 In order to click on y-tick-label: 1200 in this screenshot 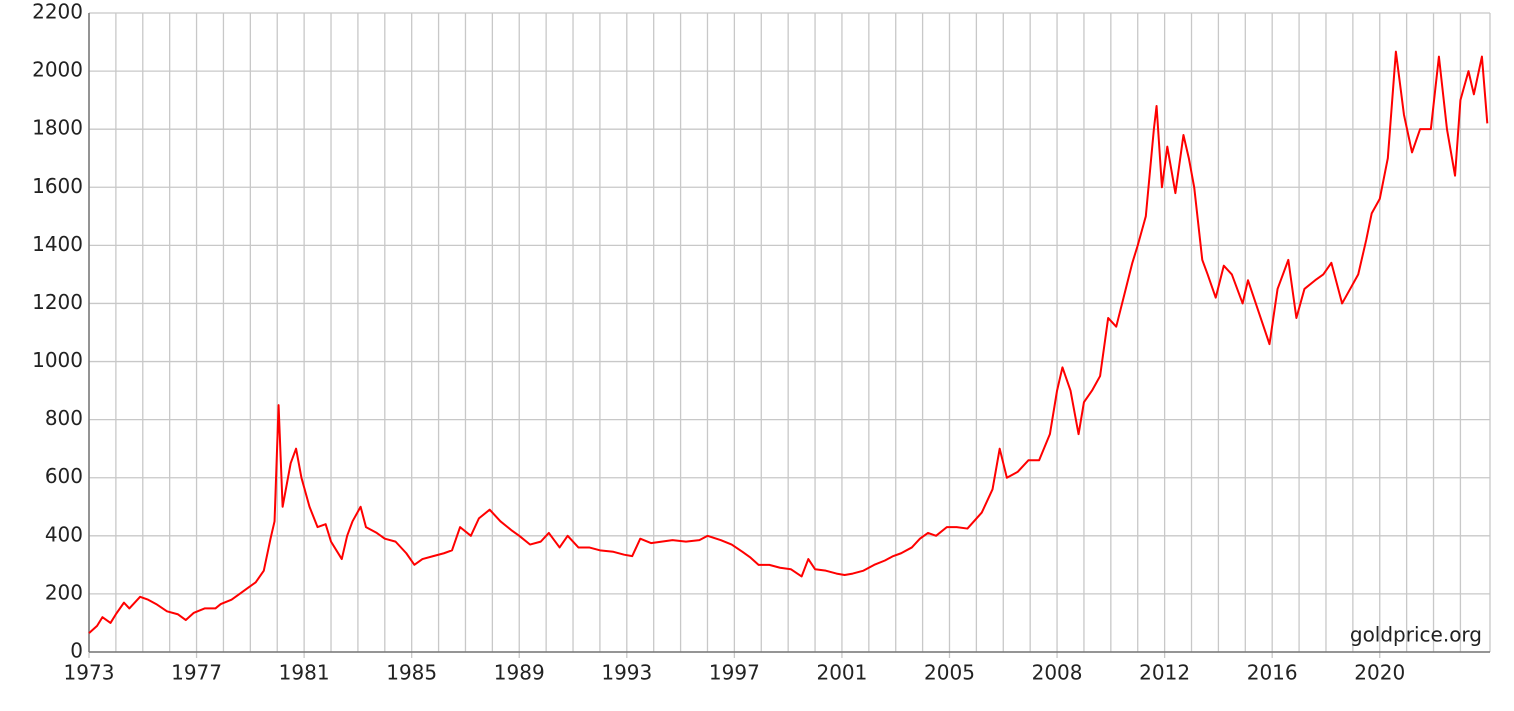, I will do `click(57, 302)`.